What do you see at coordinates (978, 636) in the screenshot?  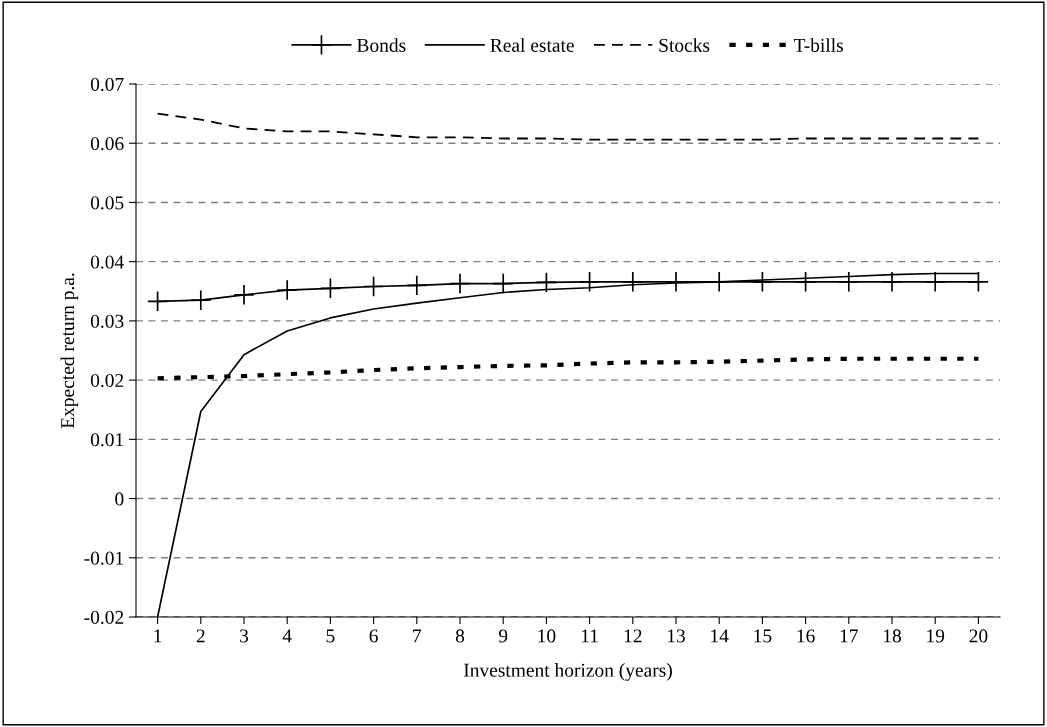 I see `x-tick-label: 20` at bounding box center [978, 636].